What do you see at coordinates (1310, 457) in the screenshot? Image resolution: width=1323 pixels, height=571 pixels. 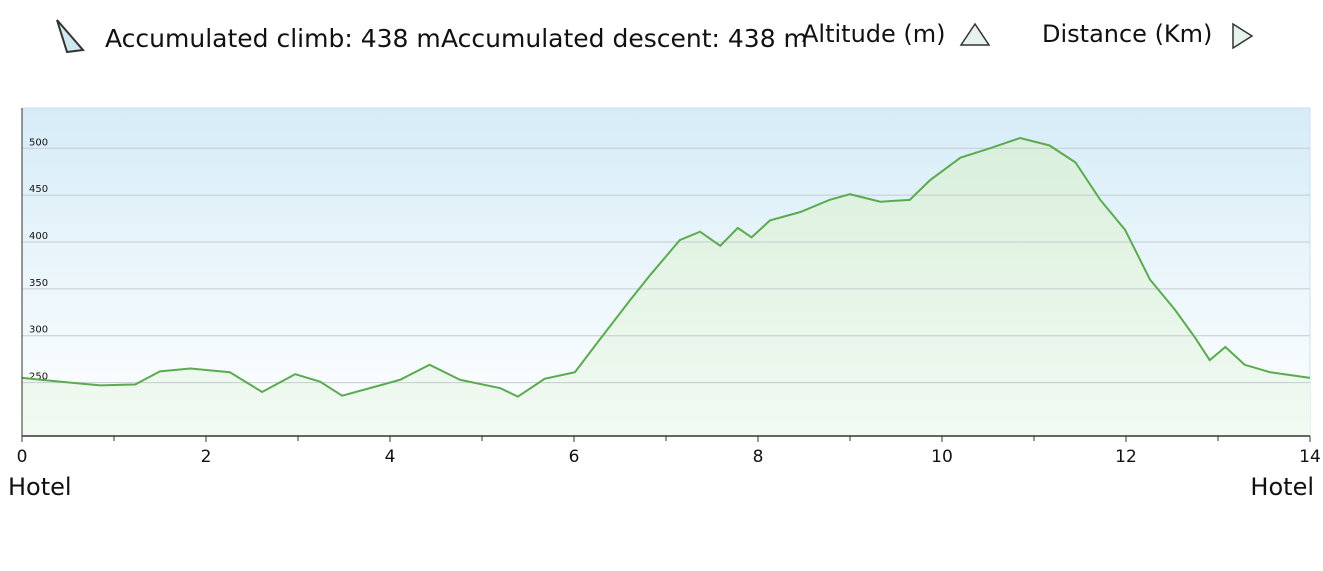 I see `x-tick-label: 14` at bounding box center [1310, 457].